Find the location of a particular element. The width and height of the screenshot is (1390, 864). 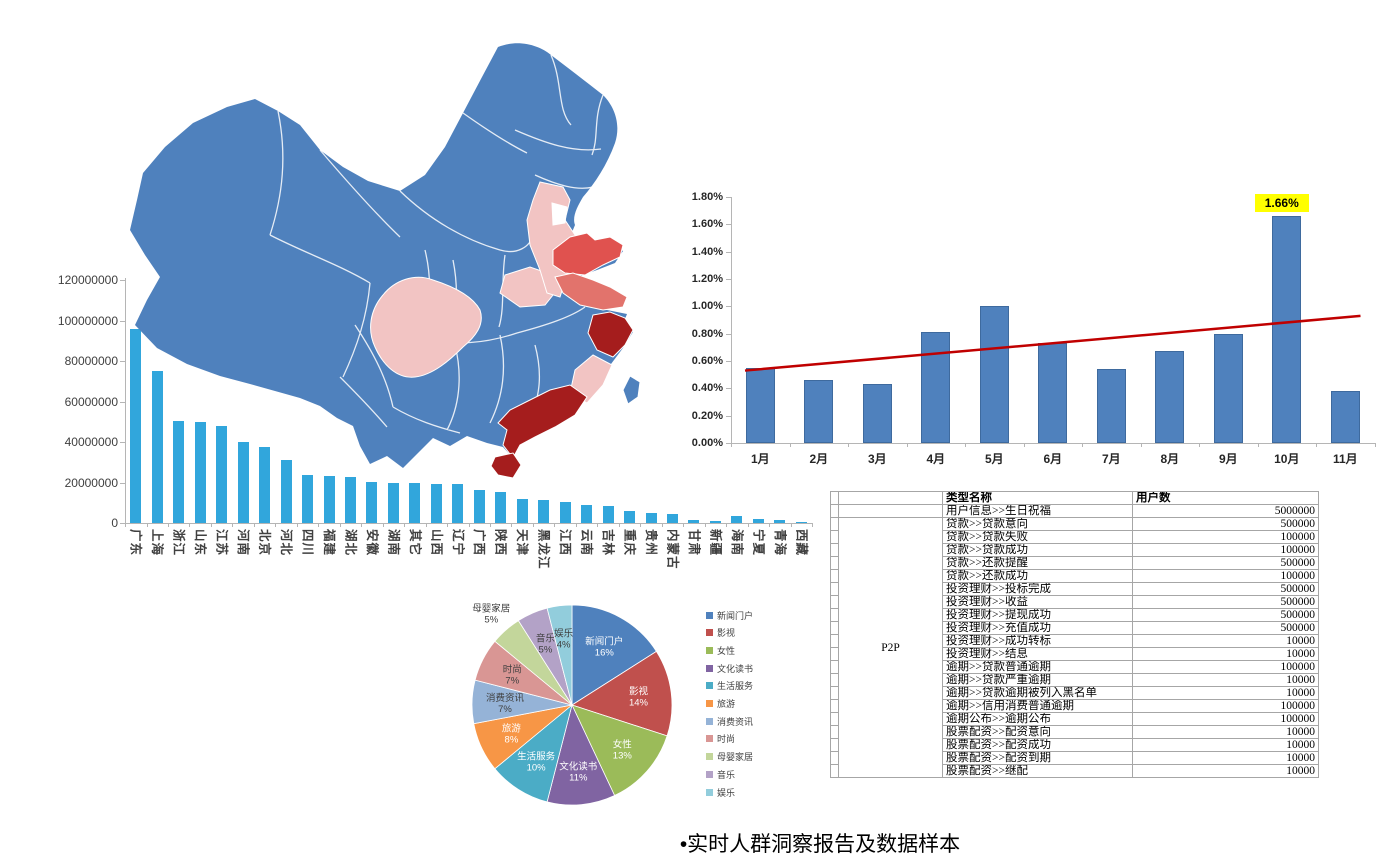

category-label: 黑龙江 is located at coordinates (543, 549).